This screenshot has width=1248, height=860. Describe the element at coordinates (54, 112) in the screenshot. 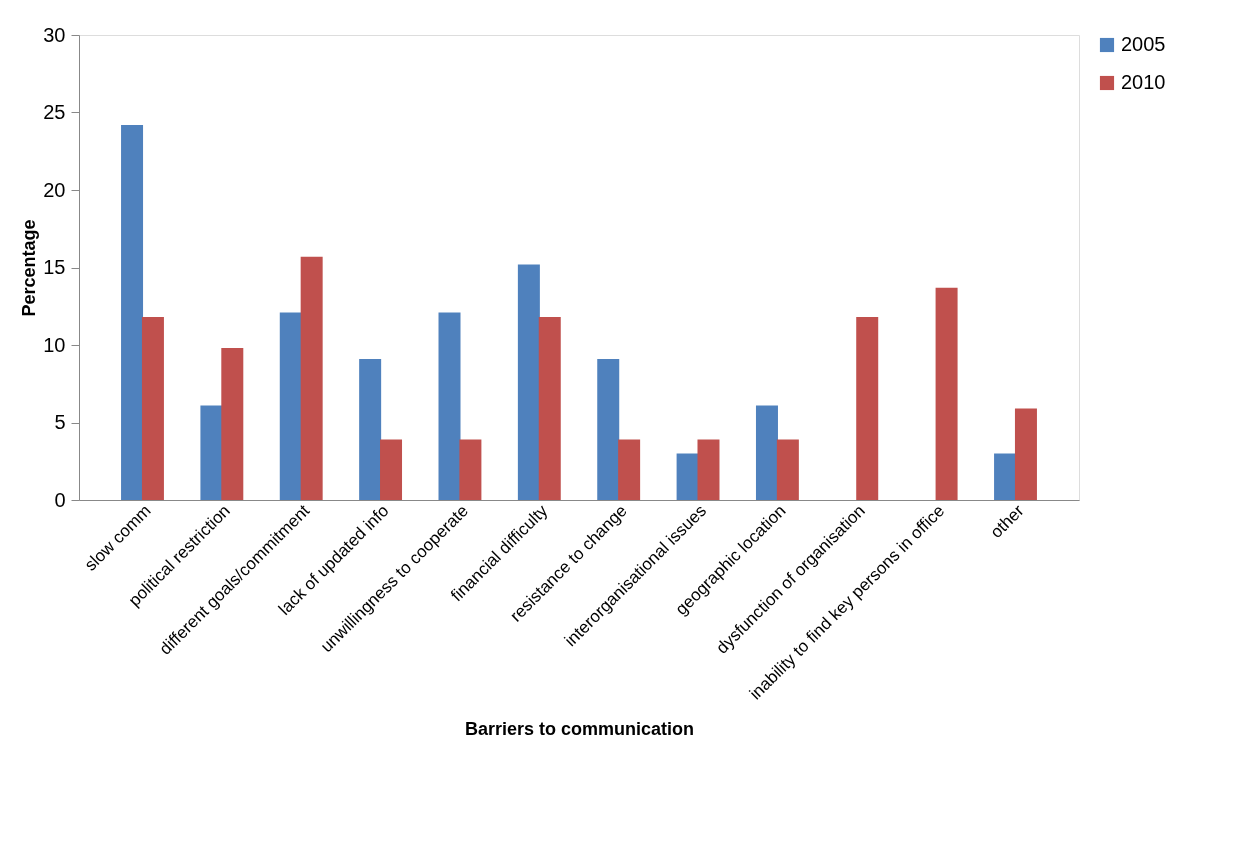

I see `y-tick-label: 25` at that location.